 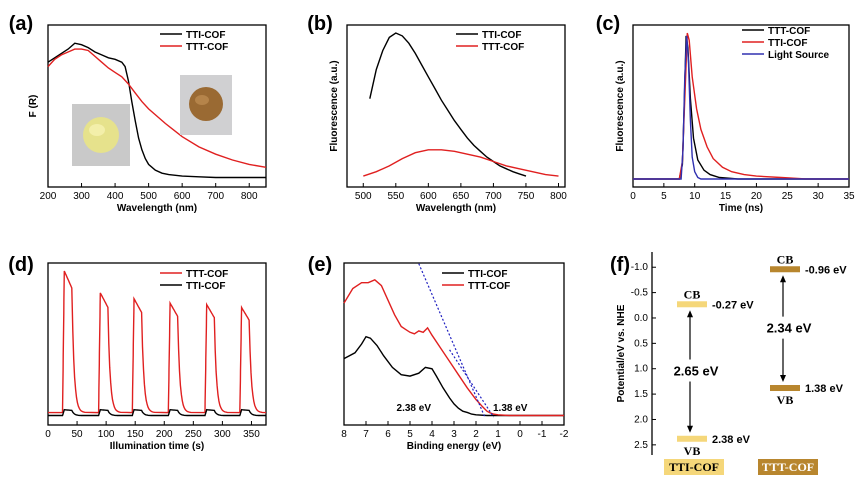 What do you see at coordinates (824, 389) in the screenshot?
I see `vb-energy-label: 1.38 eV` at bounding box center [824, 389].